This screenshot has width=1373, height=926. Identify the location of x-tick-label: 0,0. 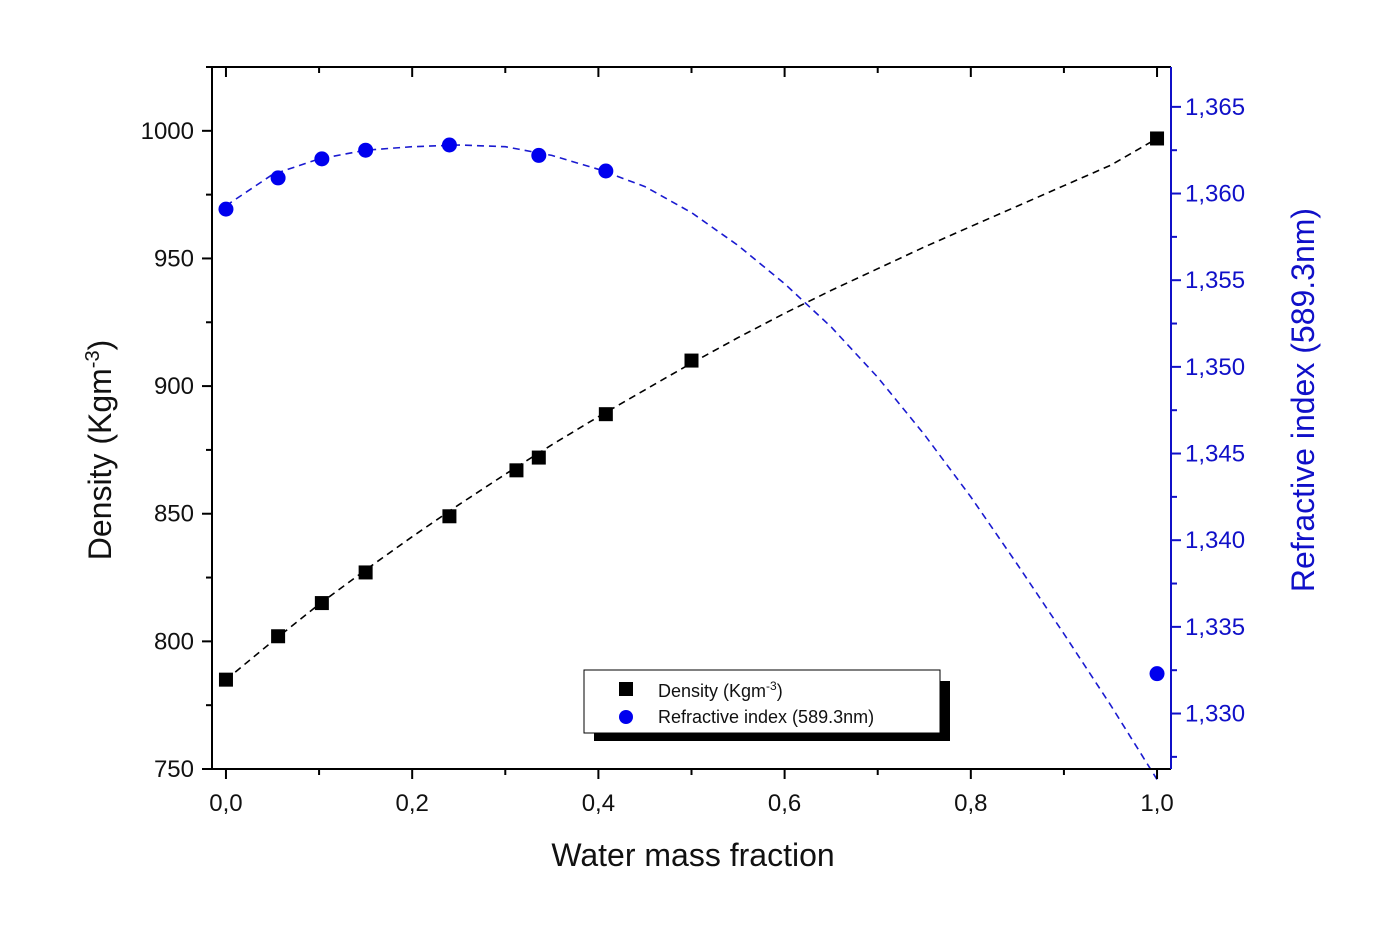
(225, 803).